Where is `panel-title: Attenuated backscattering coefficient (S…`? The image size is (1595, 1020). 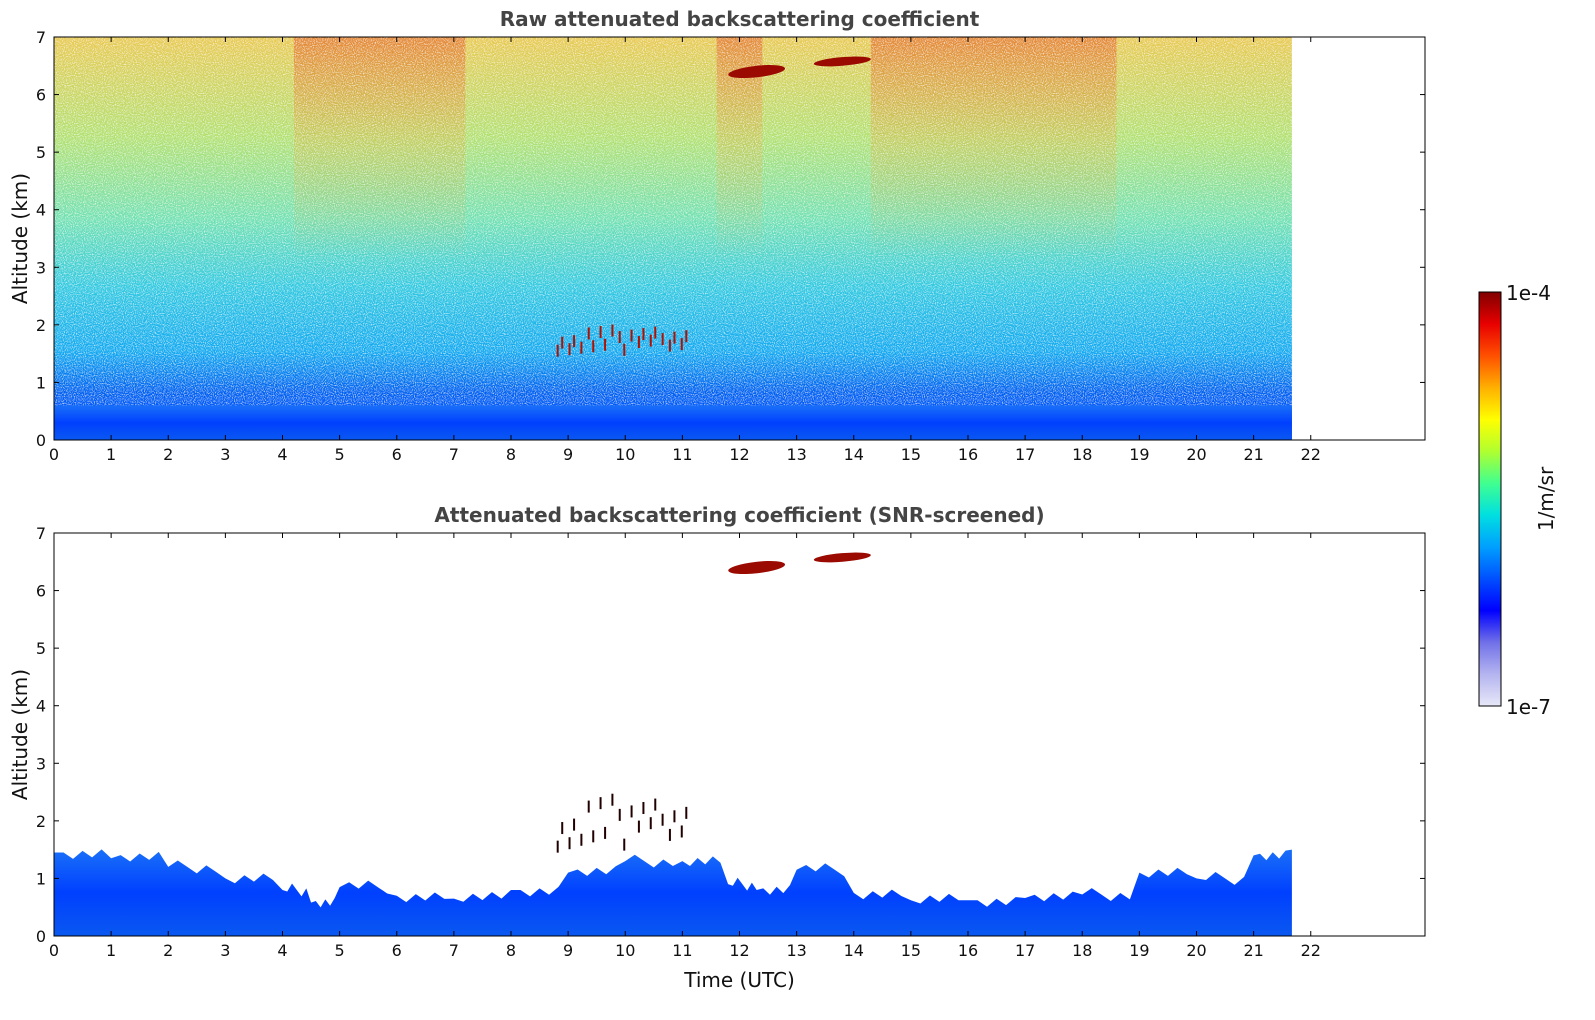 panel-title: Attenuated backscattering coefficient (S… is located at coordinates (739, 515).